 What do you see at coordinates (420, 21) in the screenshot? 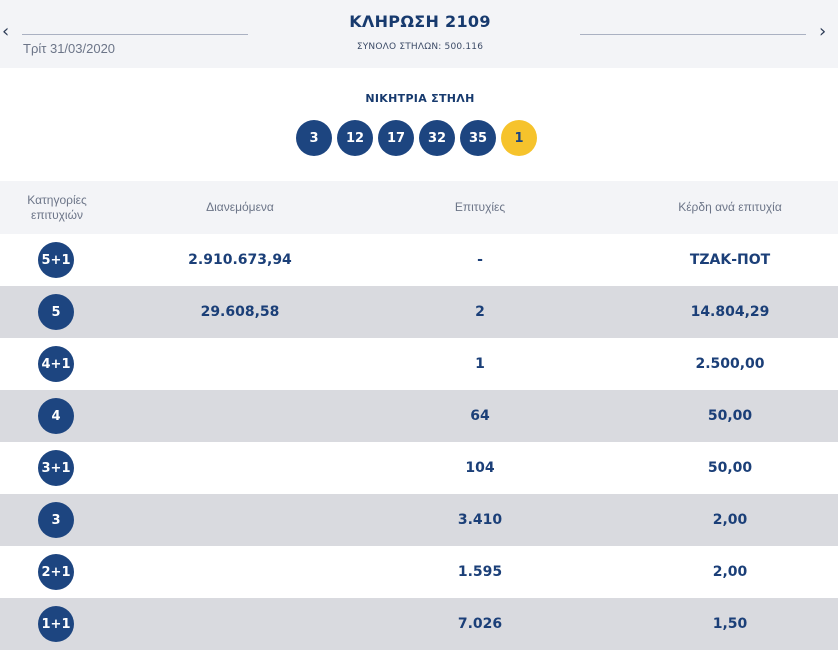
I see `draw-title: ΚΛΗΡΩΣΗ 2109` at bounding box center [420, 21].